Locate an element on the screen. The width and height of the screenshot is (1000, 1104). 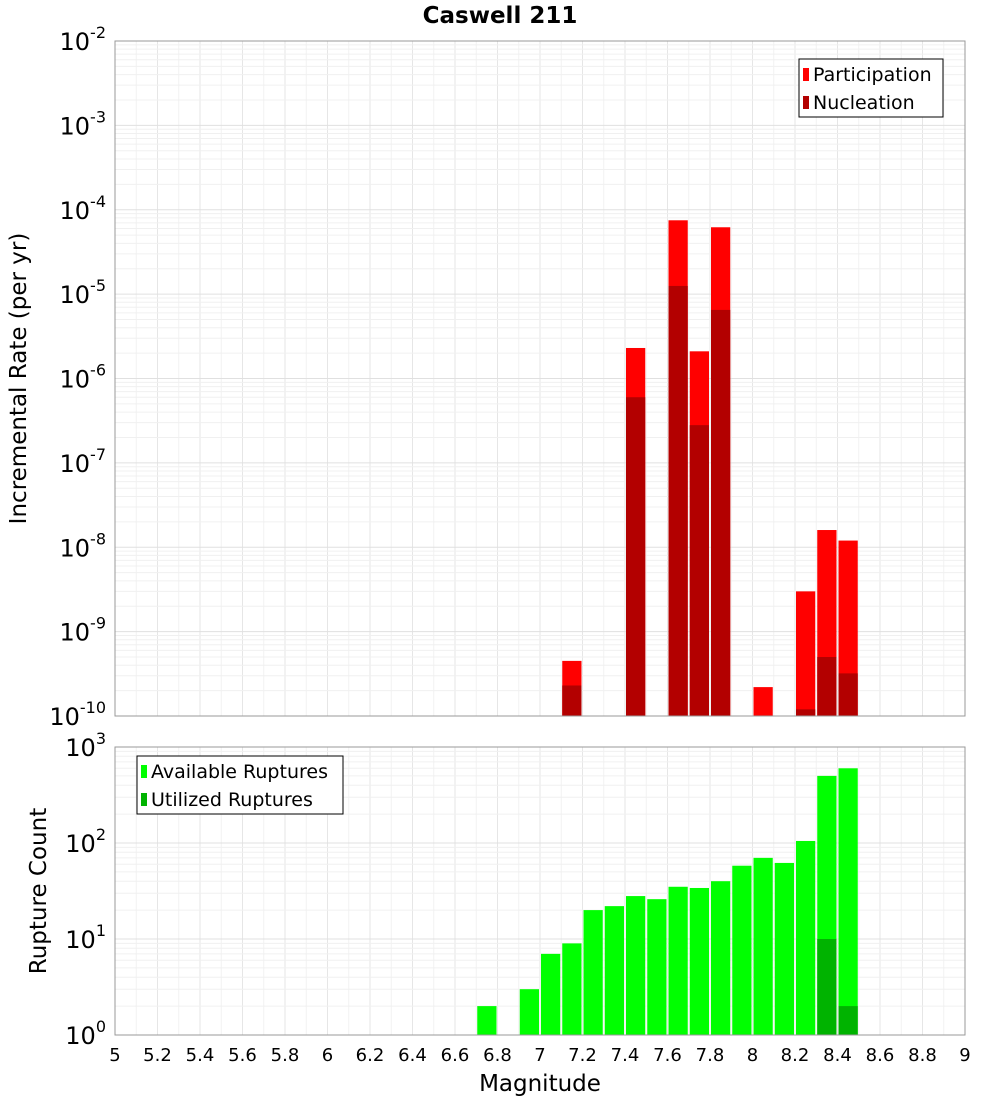
x-tick-label: 9 is located at coordinates (964, 1055).